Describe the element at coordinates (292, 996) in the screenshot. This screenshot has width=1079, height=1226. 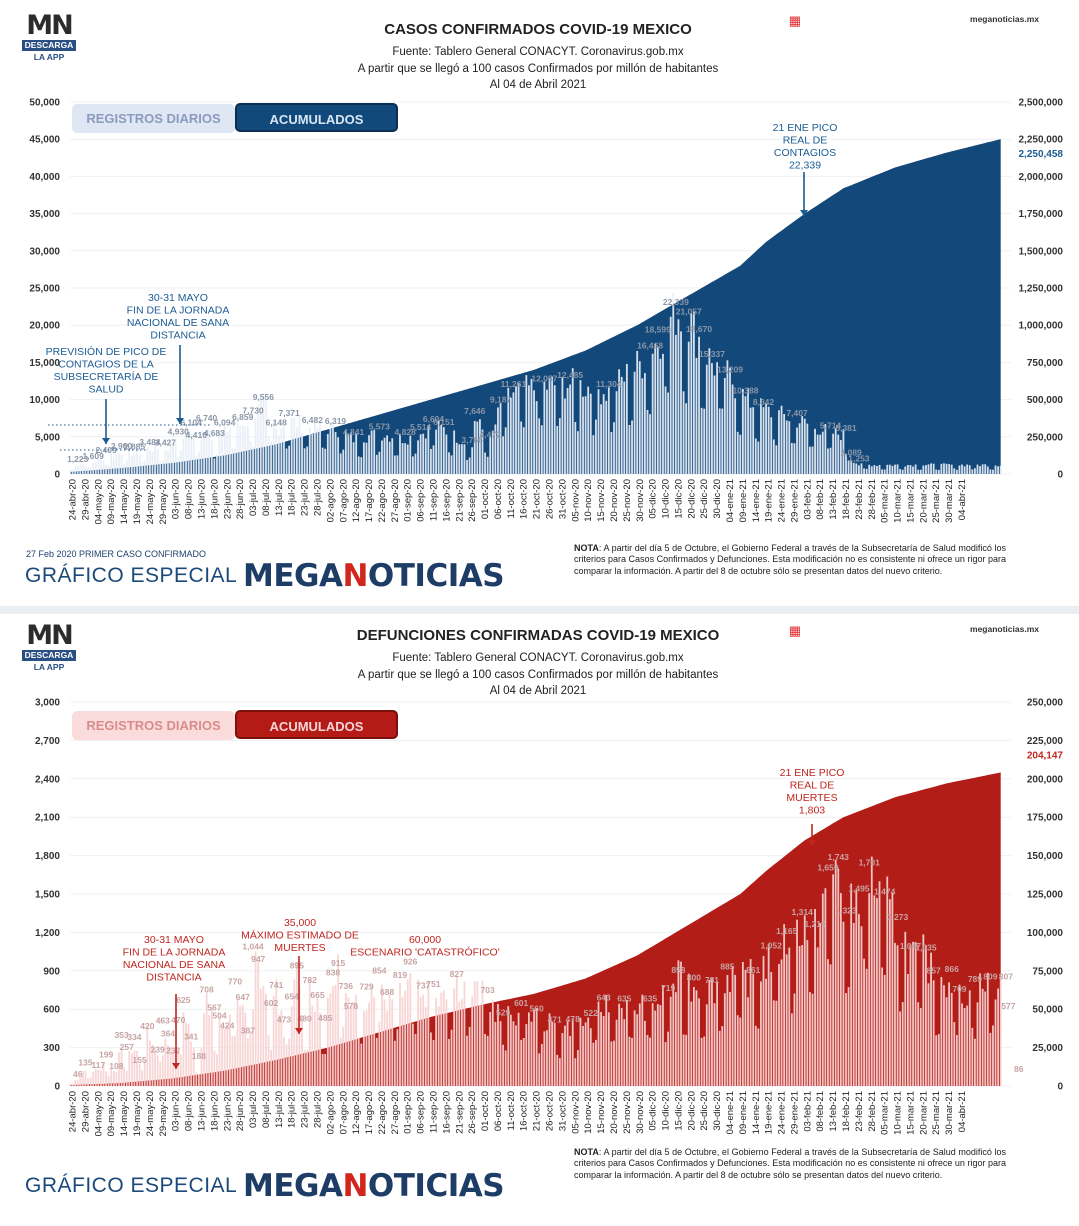
I see `daily-value-label: 654` at that location.